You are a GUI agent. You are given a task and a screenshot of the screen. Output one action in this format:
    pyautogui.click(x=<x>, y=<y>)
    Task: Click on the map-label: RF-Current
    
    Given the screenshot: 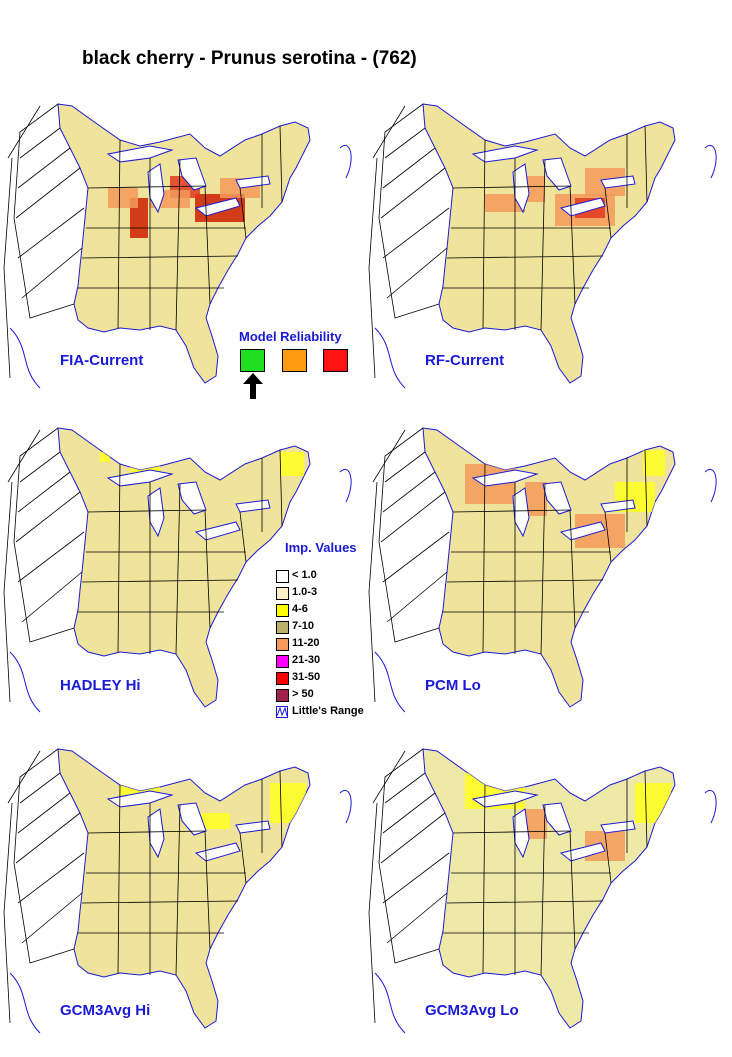 What is the action you would take?
    pyautogui.click(x=465, y=360)
    